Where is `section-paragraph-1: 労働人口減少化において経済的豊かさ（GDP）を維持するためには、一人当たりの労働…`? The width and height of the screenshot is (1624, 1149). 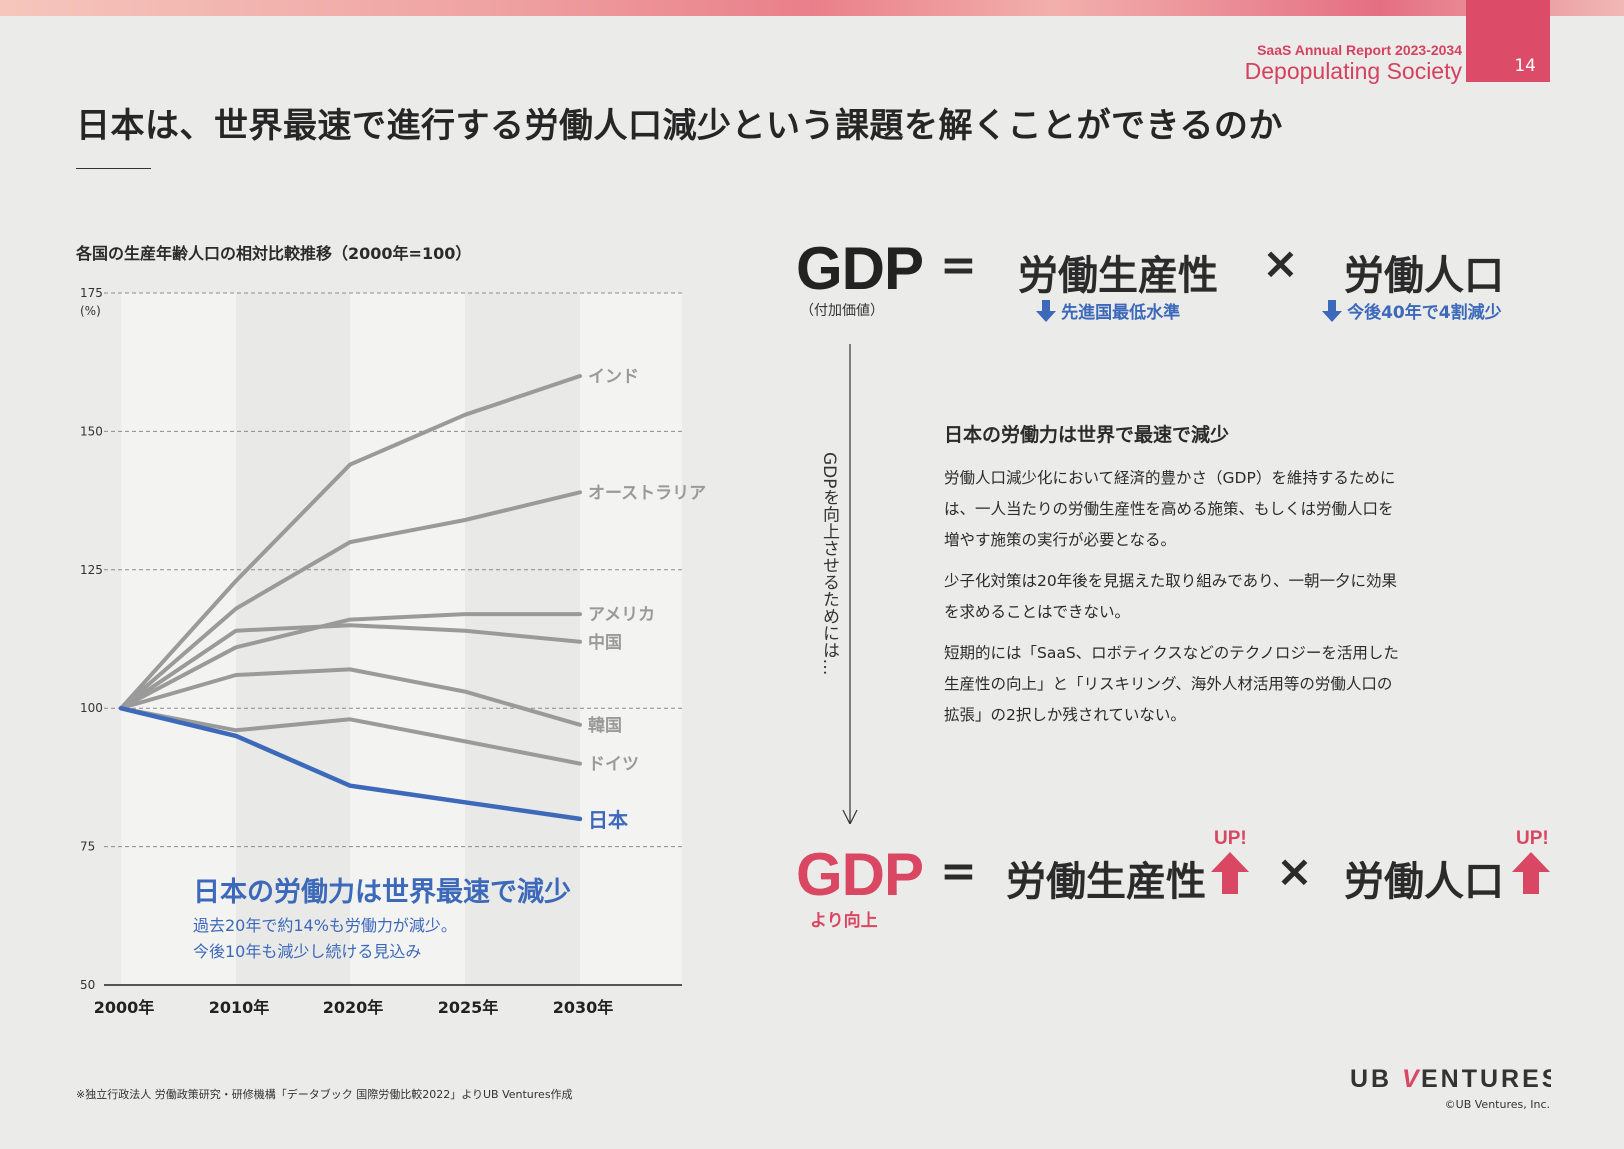
section-paragraph-1: 労働人口減少化において経済的豊かさ（GDP）を維持するためには、一人当たりの労働… is located at coordinates (1170, 509).